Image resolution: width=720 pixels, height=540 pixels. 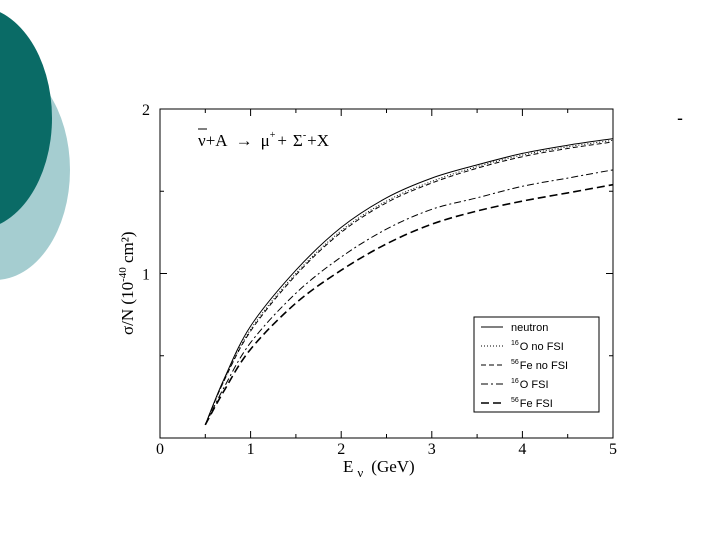 I want to click on reaction-formula: ν+A → μ+ + Σ-+X, so click(x=263, y=140).